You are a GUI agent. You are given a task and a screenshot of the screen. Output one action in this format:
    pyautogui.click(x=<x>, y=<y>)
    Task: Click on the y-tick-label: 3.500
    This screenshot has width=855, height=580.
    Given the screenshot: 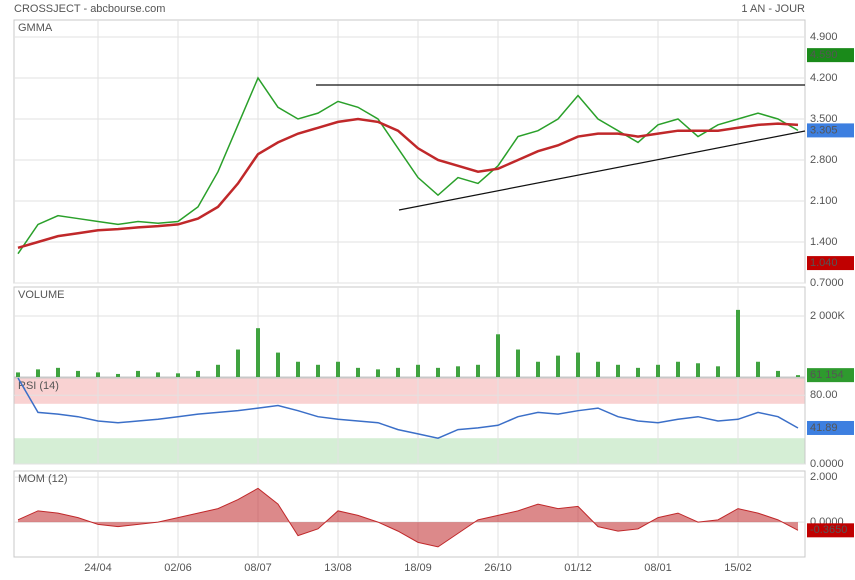 What is the action you would take?
    pyautogui.click(x=824, y=119)
    